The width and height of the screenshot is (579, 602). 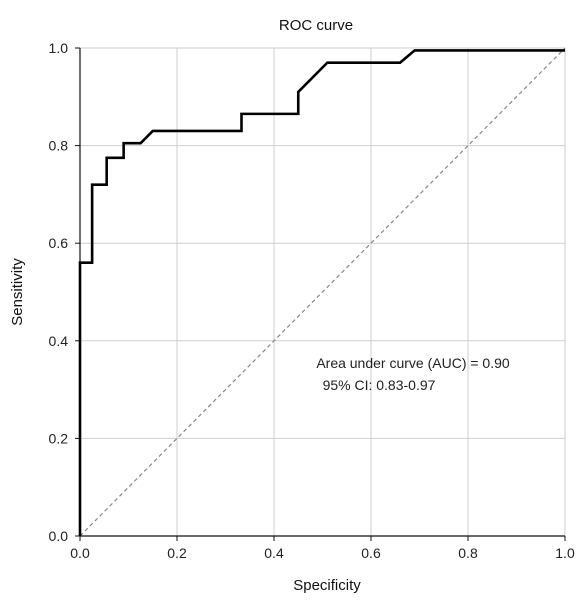 I want to click on x-tick-label: 1.0, so click(x=565, y=553).